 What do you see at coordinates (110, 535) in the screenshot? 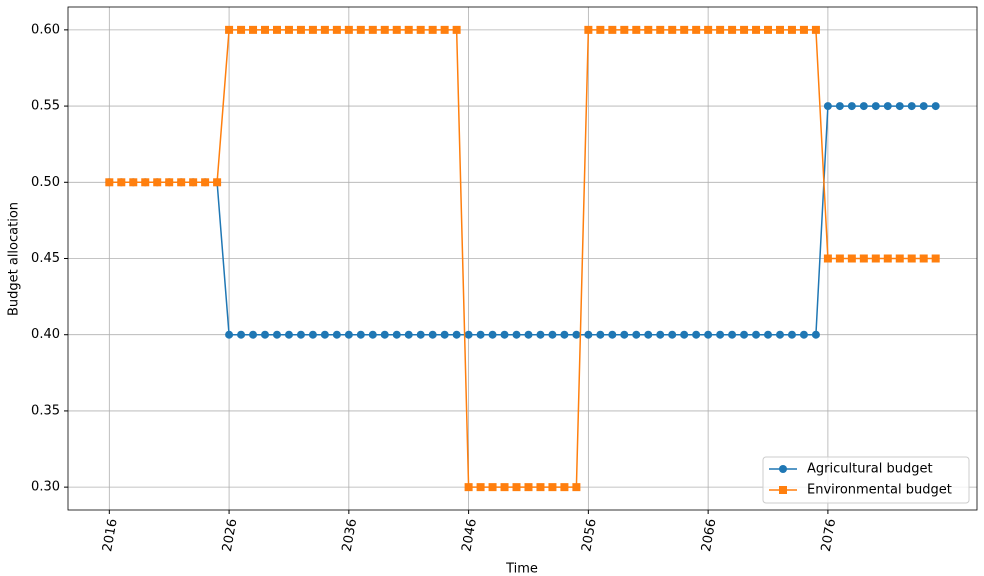
I see `x-tick-label: 2016` at bounding box center [110, 535].